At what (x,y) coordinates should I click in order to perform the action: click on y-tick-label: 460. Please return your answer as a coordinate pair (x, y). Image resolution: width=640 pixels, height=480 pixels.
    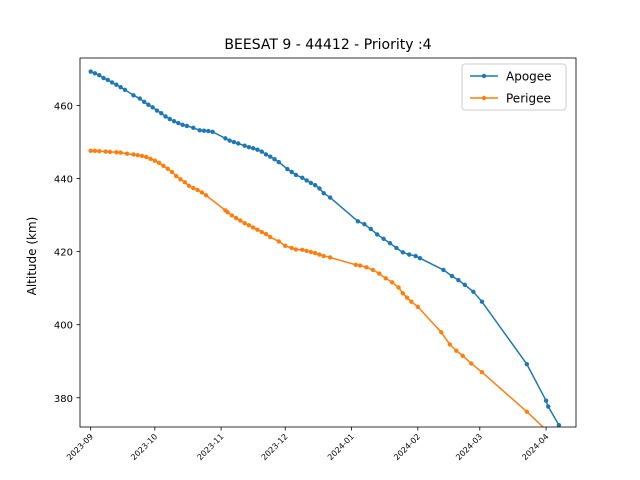
    Looking at the image, I should click on (63, 106).